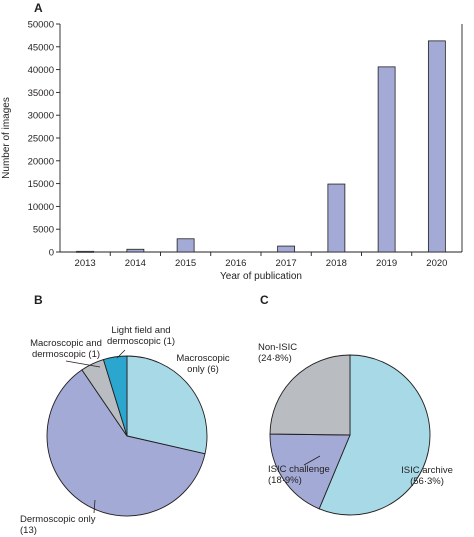 The height and width of the screenshot is (537, 474). What do you see at coordinates (41, 93) in the screenshot?
I see `y-tick-label: 35000` at bounding box center [41, 93].